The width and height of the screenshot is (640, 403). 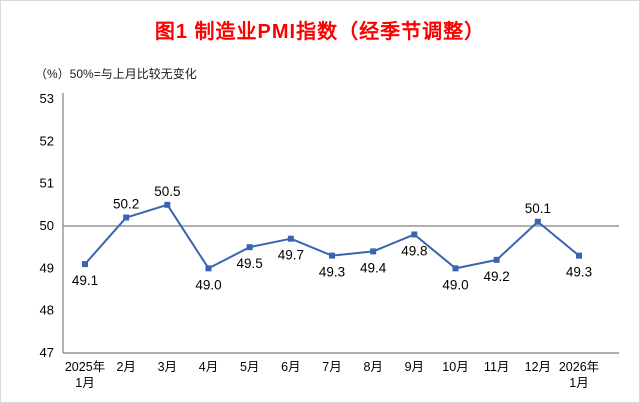 What do you see at coordinates (373, 267) in the screenshot?
I see `data-label: 49.4` at bounding box center [373, 267].